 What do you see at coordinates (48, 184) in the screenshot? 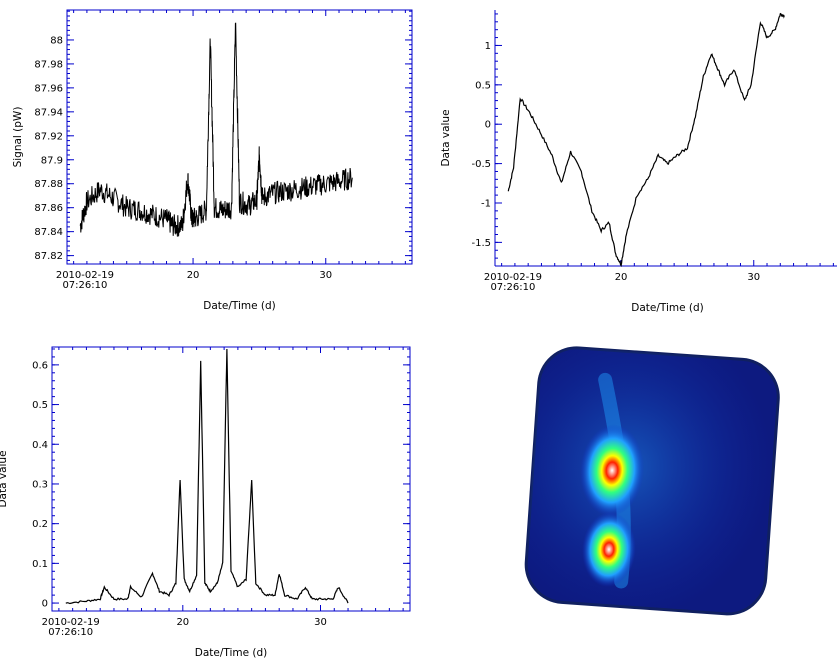
I see `y-tick-label: 87.88` at bounding box center [48, 184].